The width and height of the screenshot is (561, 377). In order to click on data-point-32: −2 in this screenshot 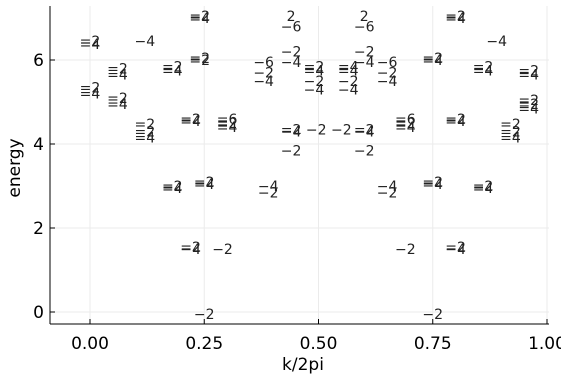, I will do `click(268, 193)`.